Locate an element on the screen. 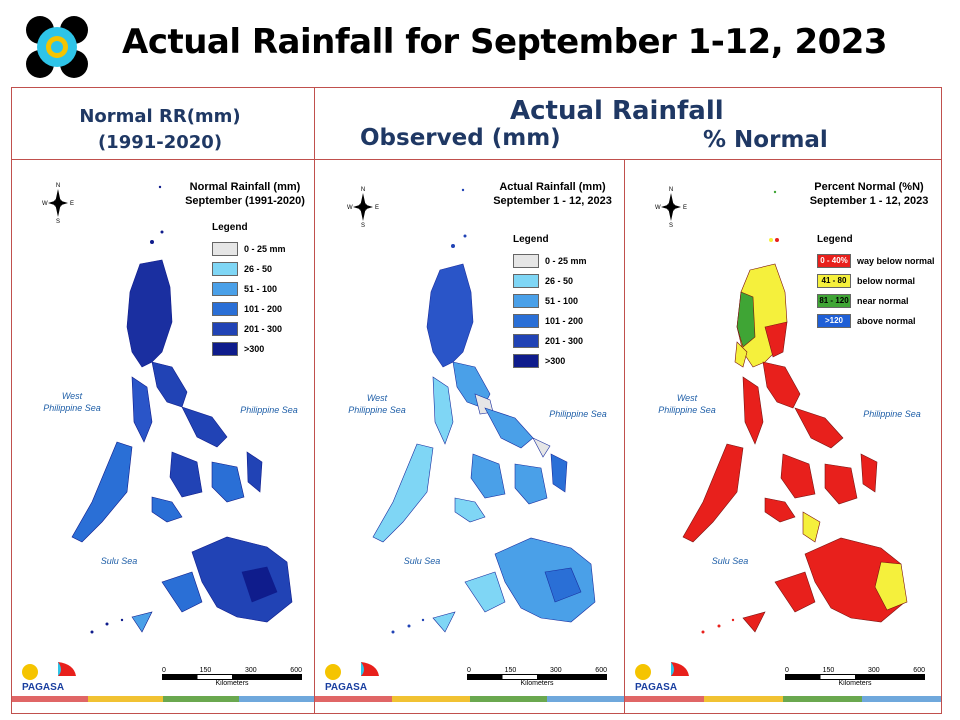  sea-label-east: Philippine Sea is located at coordinates (269, 410).